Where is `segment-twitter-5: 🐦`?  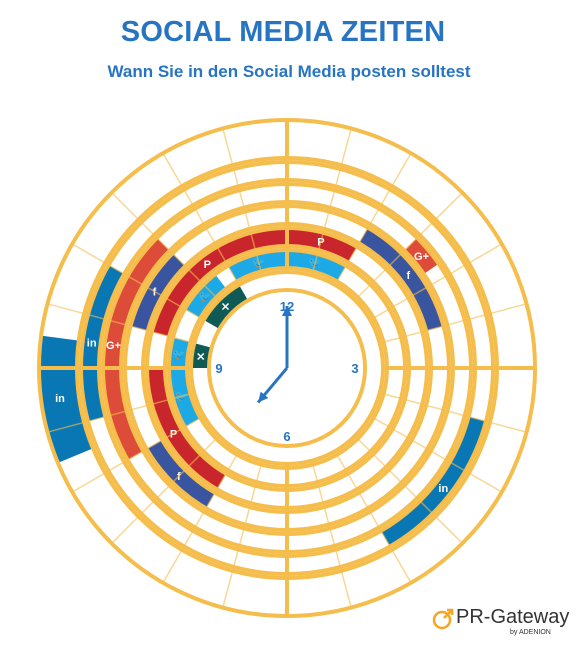
segment-twitter-5: 🐦 is located at coordinates (185, 397).